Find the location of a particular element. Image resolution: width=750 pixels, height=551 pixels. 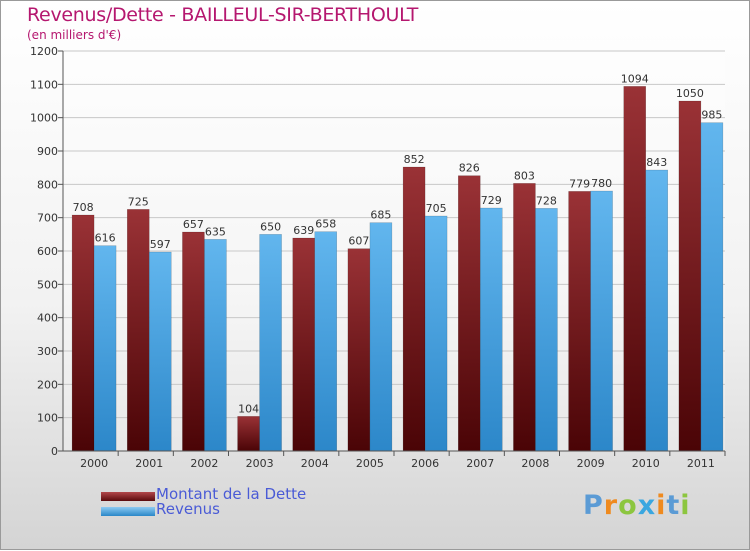

x-tick-label: 2007 is located at coordinates (480, 463).